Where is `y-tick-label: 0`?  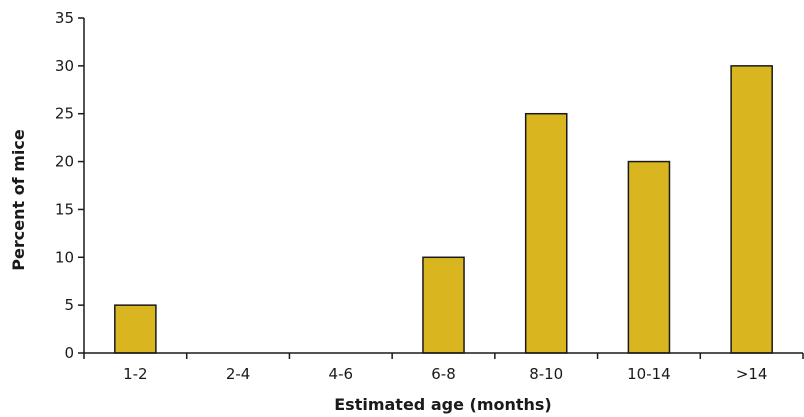
y-tick-label: 0 is located at coordinates (69, 353).